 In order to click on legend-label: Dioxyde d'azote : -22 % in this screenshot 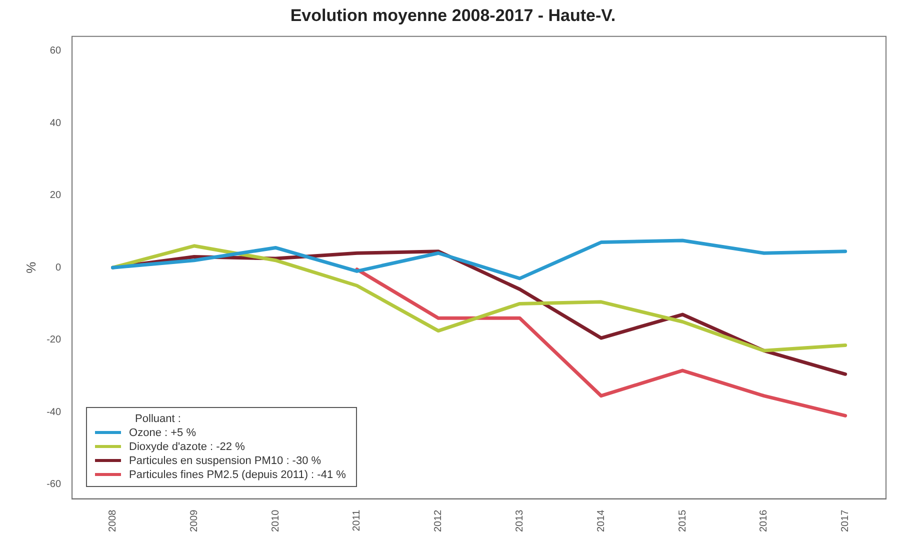, I will do `click(187, 446)`.